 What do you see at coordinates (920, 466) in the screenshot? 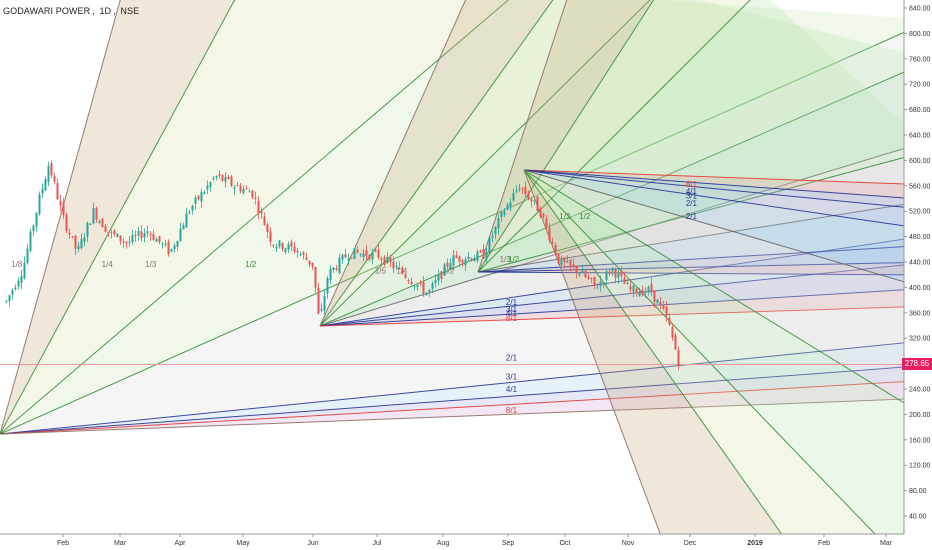
I see `price-tick-label: 120.00` at bounding box center [920, 466].